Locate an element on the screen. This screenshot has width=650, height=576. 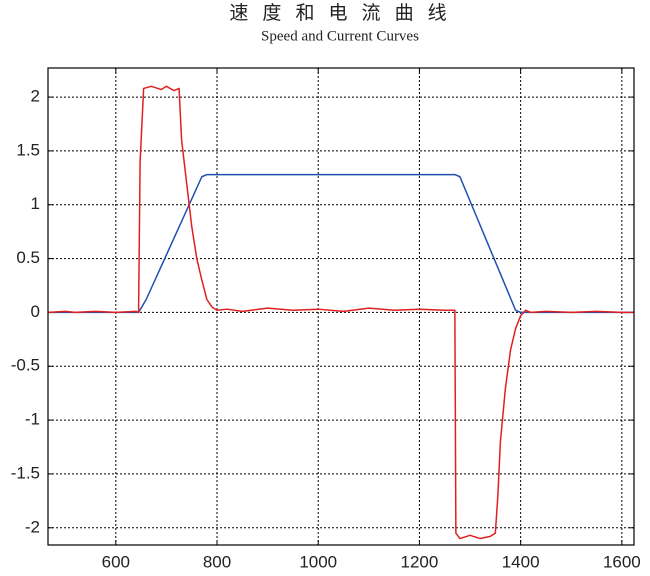
y-tick-label: -1 is located at coordinates (32, 419).